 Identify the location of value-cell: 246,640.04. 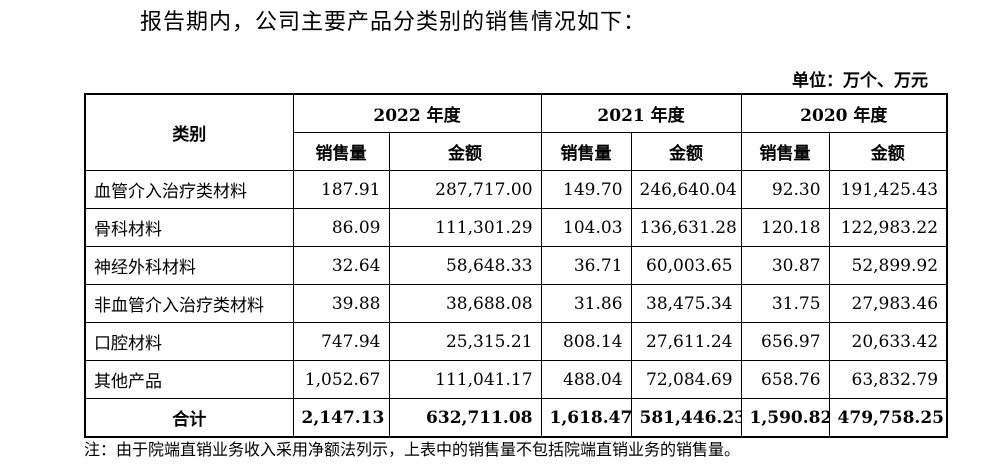
(686, 189).